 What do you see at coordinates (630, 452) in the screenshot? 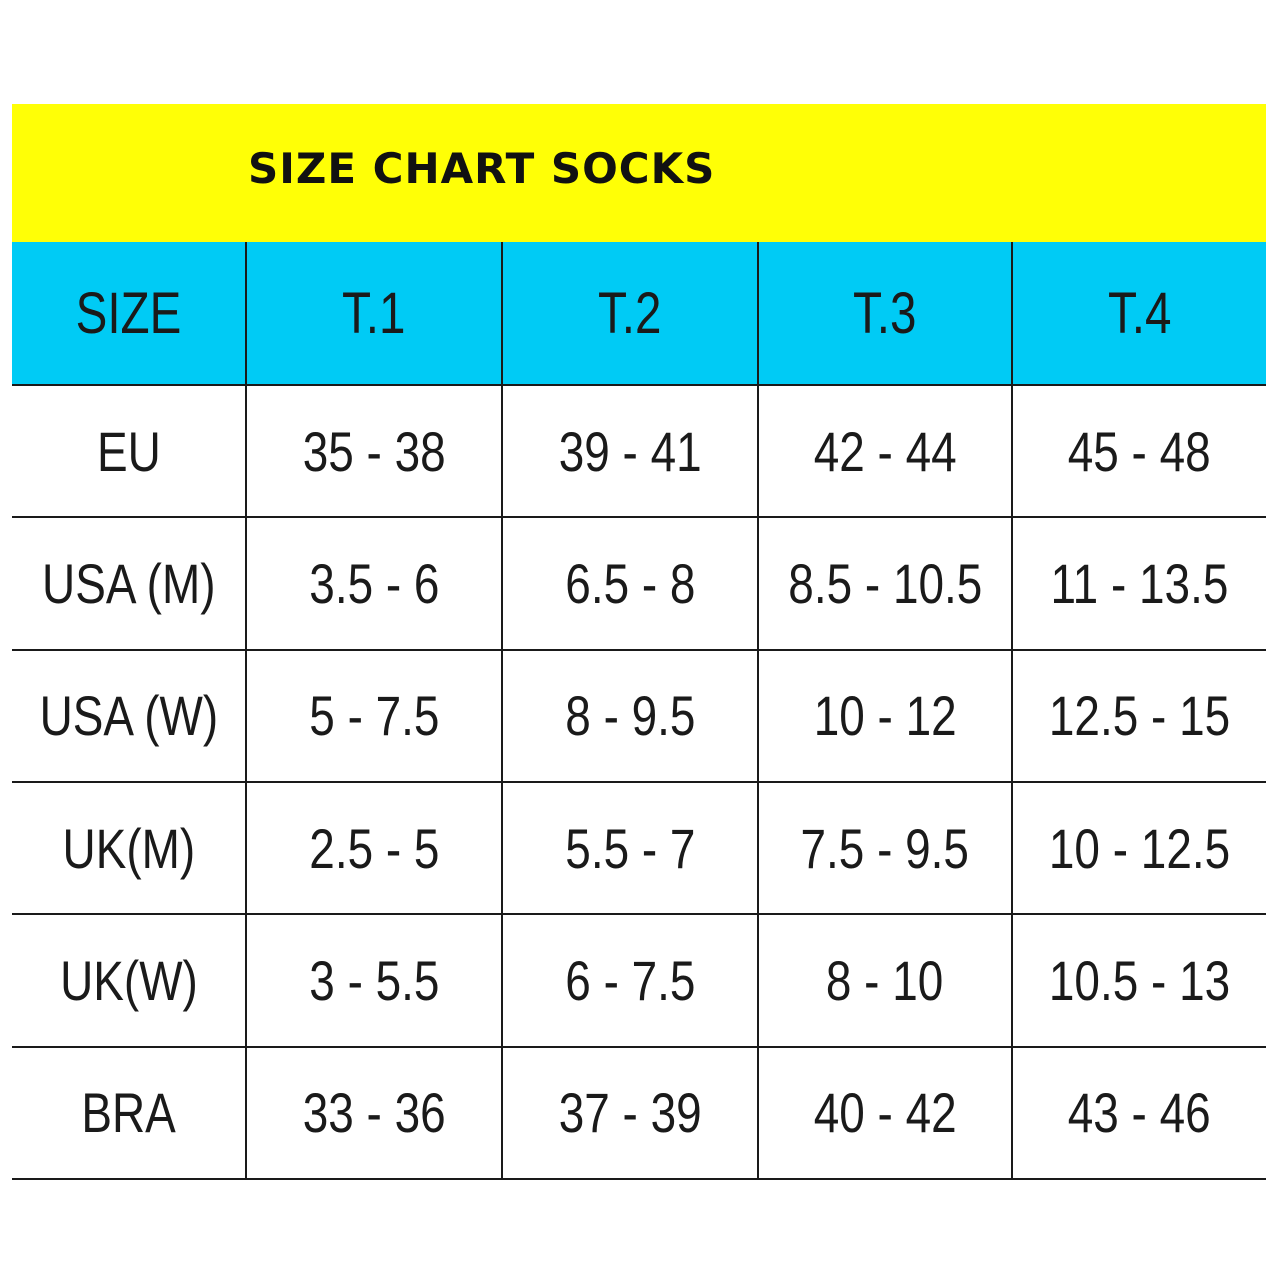
I see `table-cell: 39 - 41` at bounding box center [630, 452].